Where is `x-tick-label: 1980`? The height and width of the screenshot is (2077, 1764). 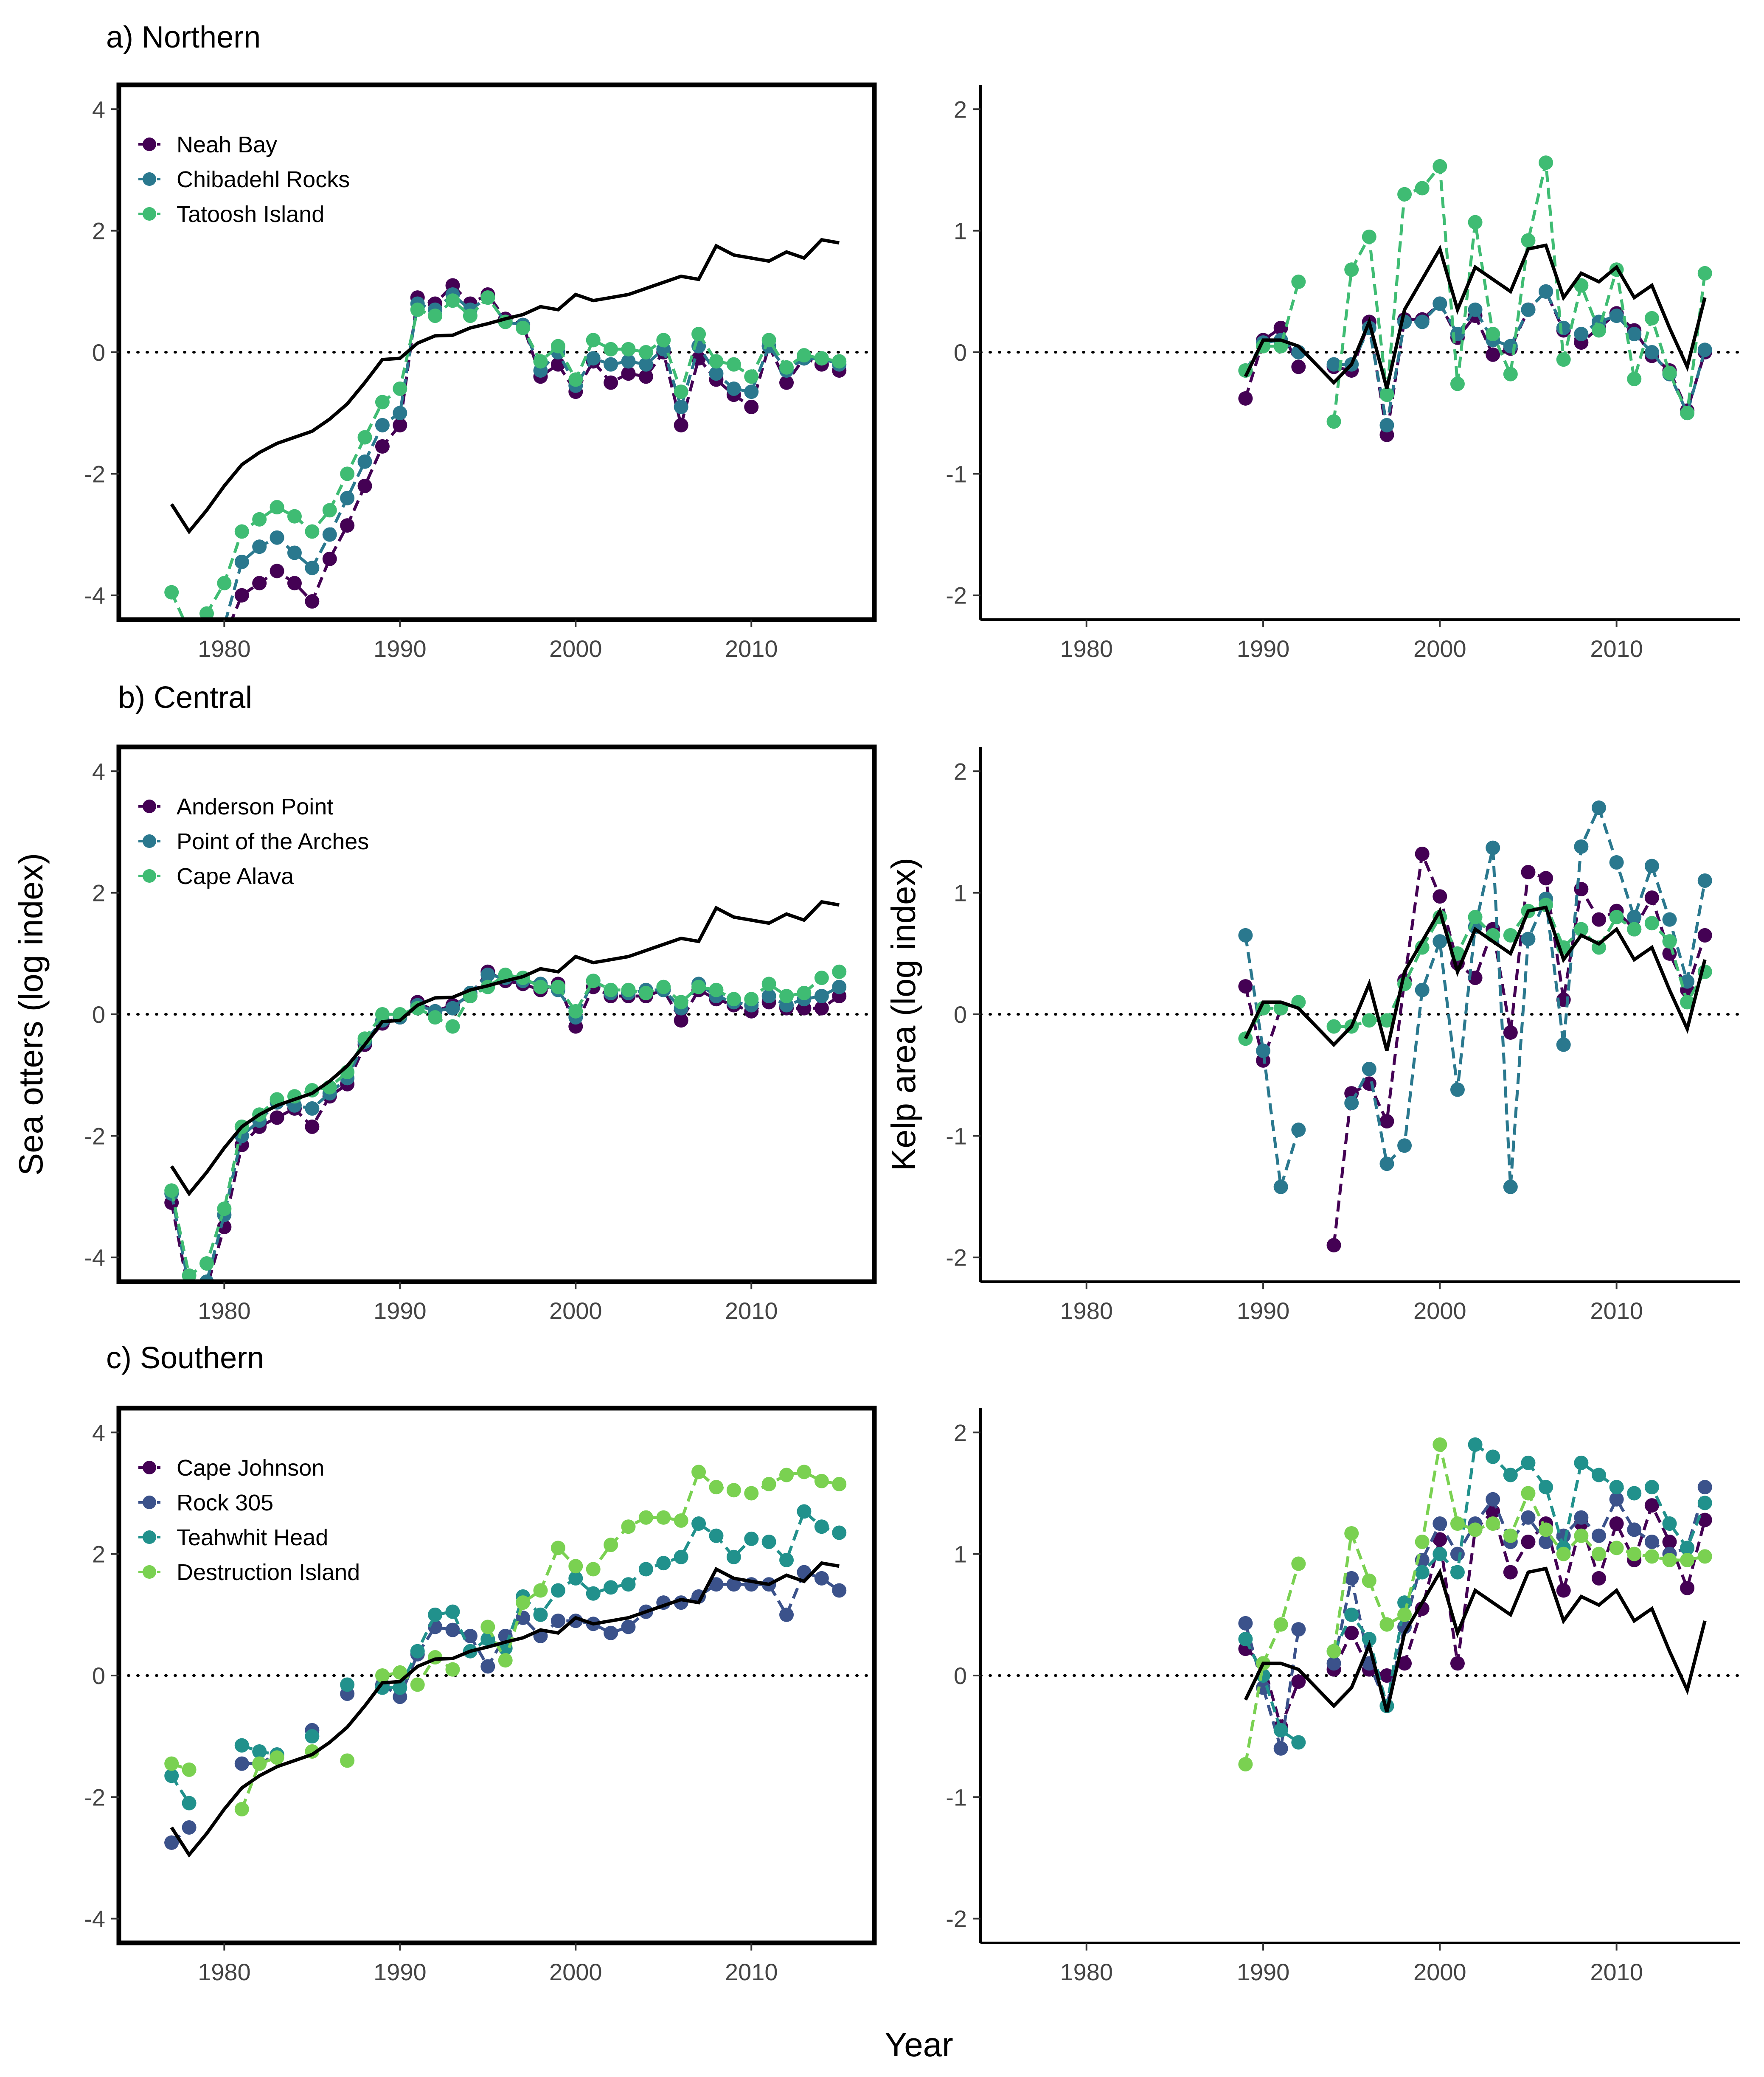
x-tick-label: 1980 is located at coordinates (1086, 648).